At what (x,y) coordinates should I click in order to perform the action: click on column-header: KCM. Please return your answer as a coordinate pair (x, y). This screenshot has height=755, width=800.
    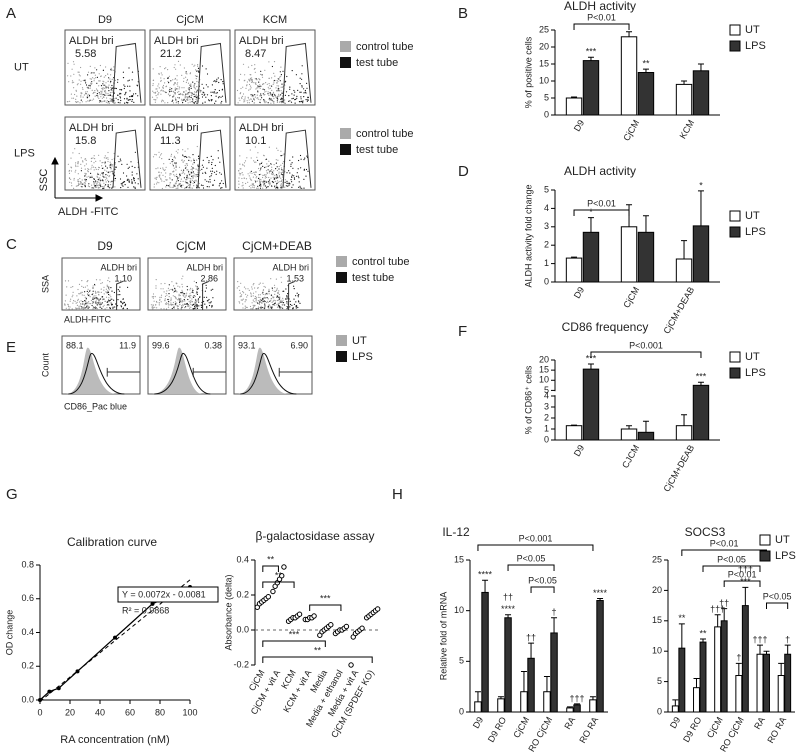
    Looking at the image, I should click on (275, 20).